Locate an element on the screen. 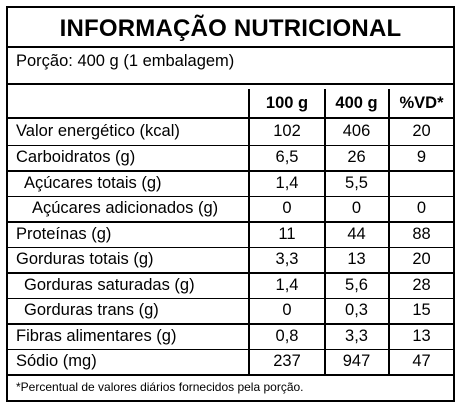 The height and width of the screenshot is (410, 463). value-vd: 28 is located at coordinates (421, 284).